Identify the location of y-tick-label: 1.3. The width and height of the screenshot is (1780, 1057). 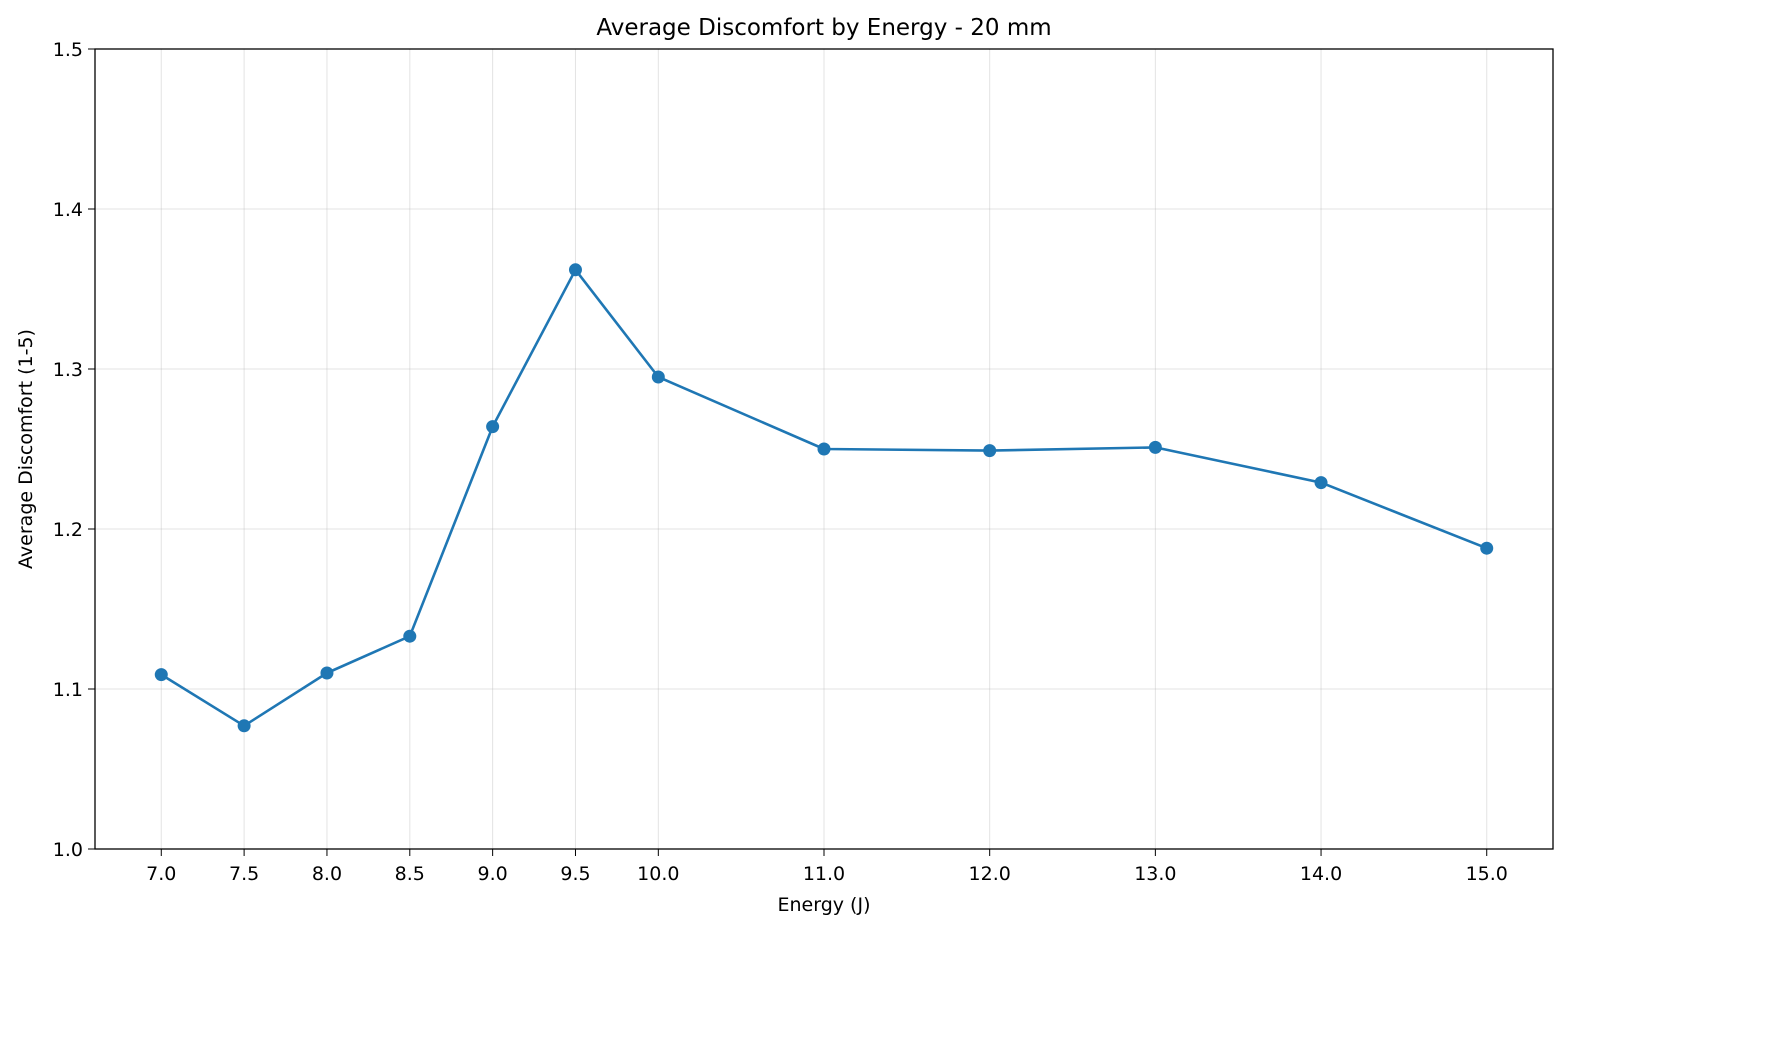
(68, 370).